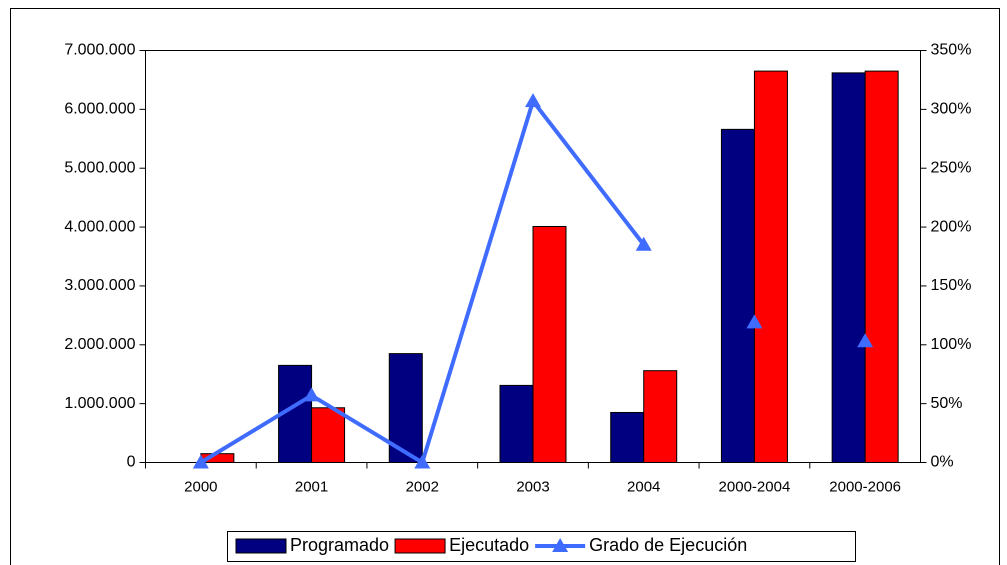  What do you see at coordinates (865, 486) in the screenshot?
I see `x-tick-label: 2000-2006` at bounding box center [865, 486].